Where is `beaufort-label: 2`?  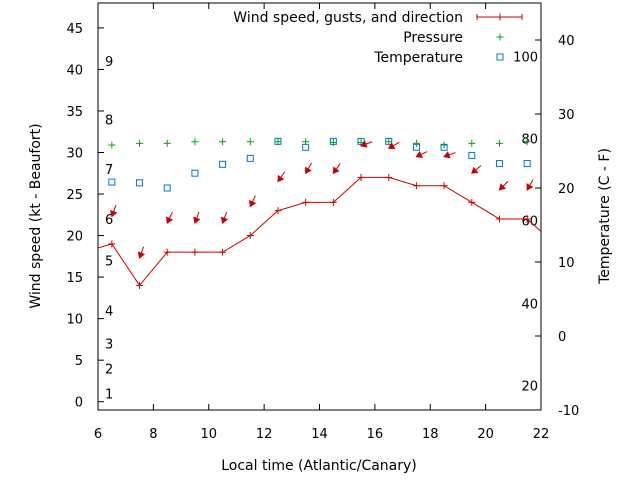 beaufort-label: 2 is located at coordinates (109, 369).